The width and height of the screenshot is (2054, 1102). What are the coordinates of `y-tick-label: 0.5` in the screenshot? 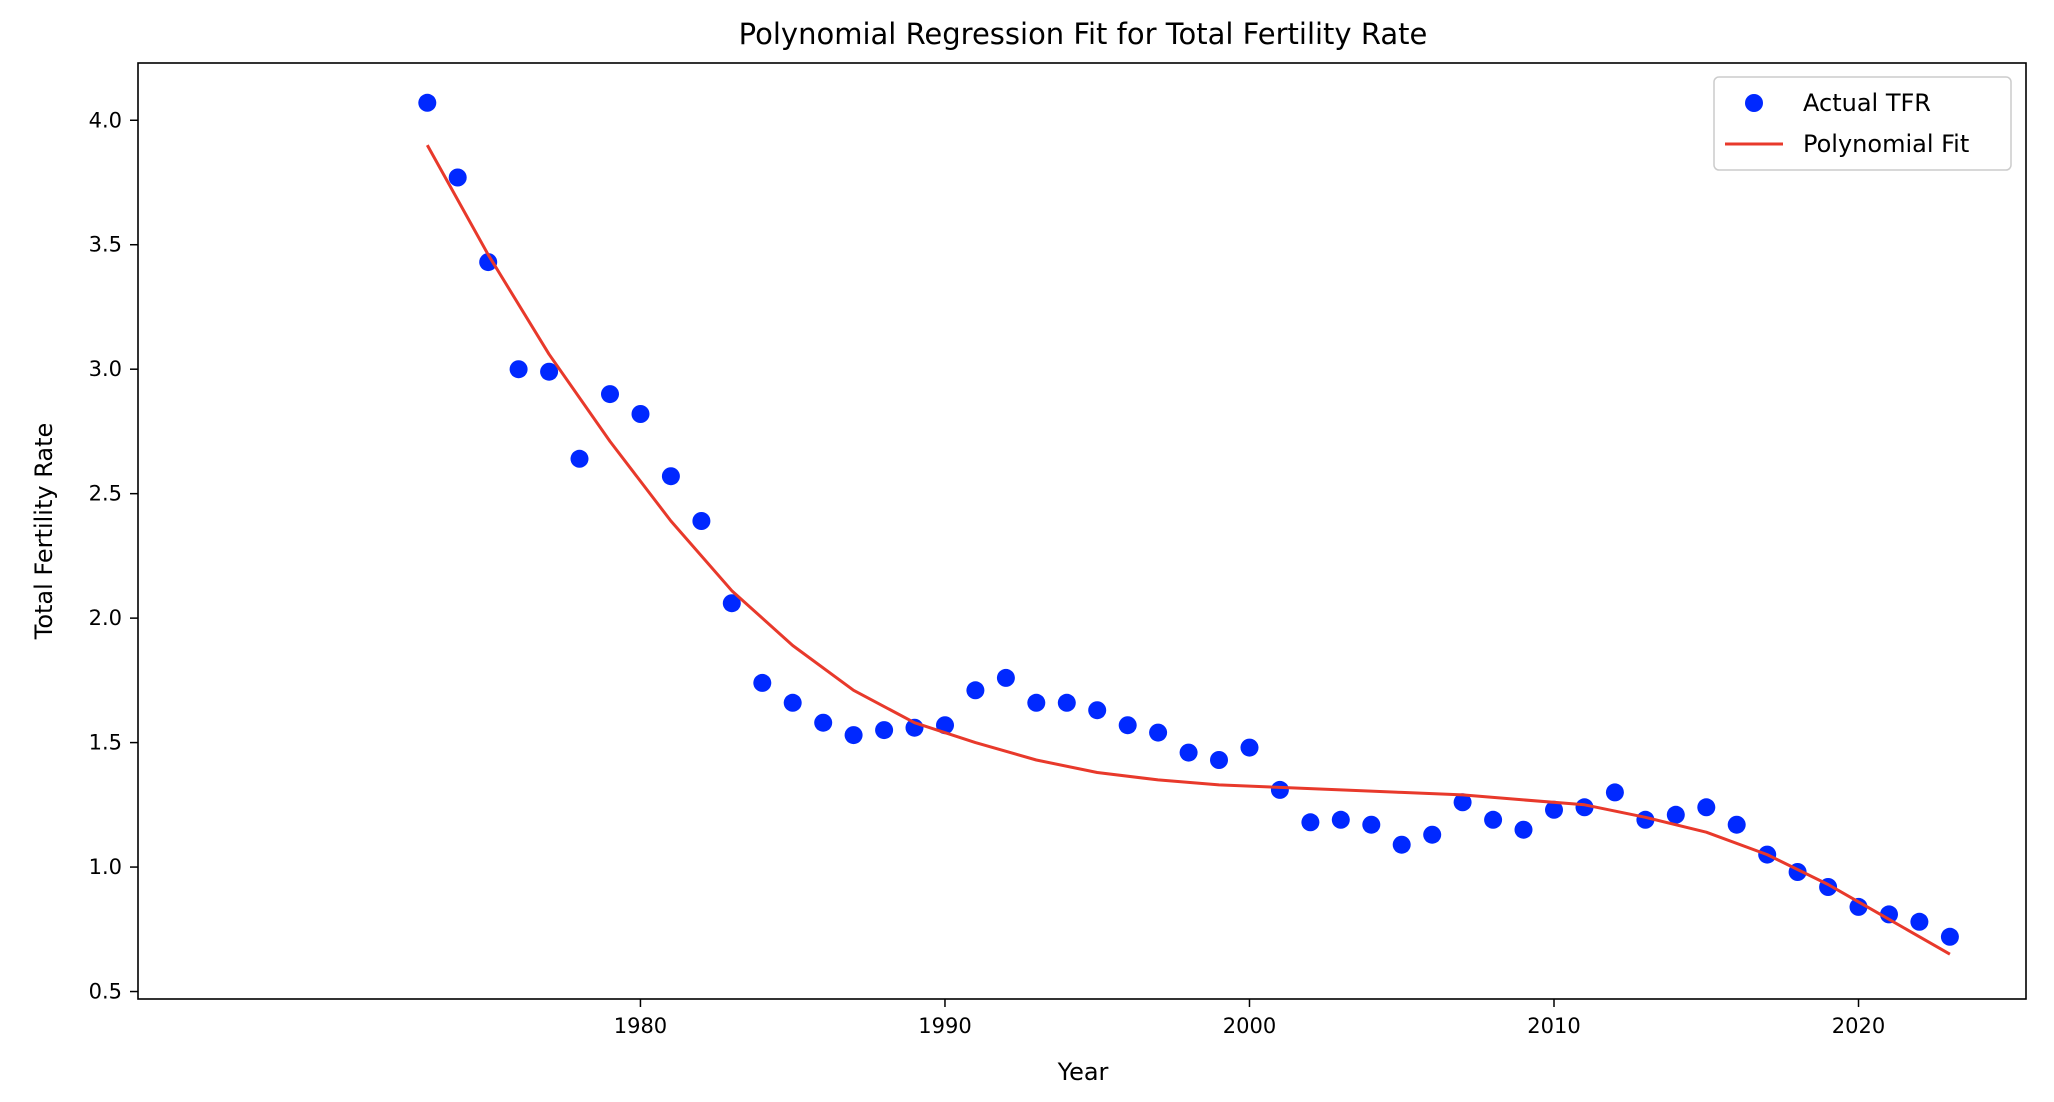 It's located at (105, 992).